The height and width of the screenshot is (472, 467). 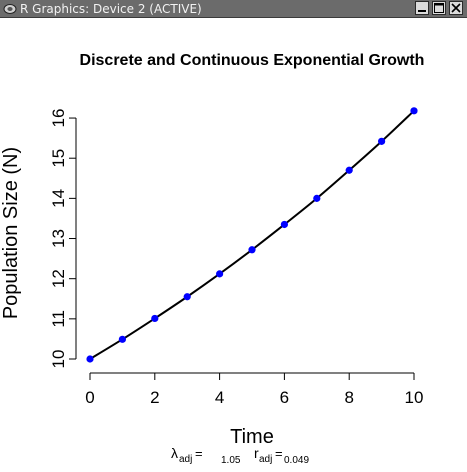 I want to click on lambda-value: 1.05, so click(x=231, y=460).